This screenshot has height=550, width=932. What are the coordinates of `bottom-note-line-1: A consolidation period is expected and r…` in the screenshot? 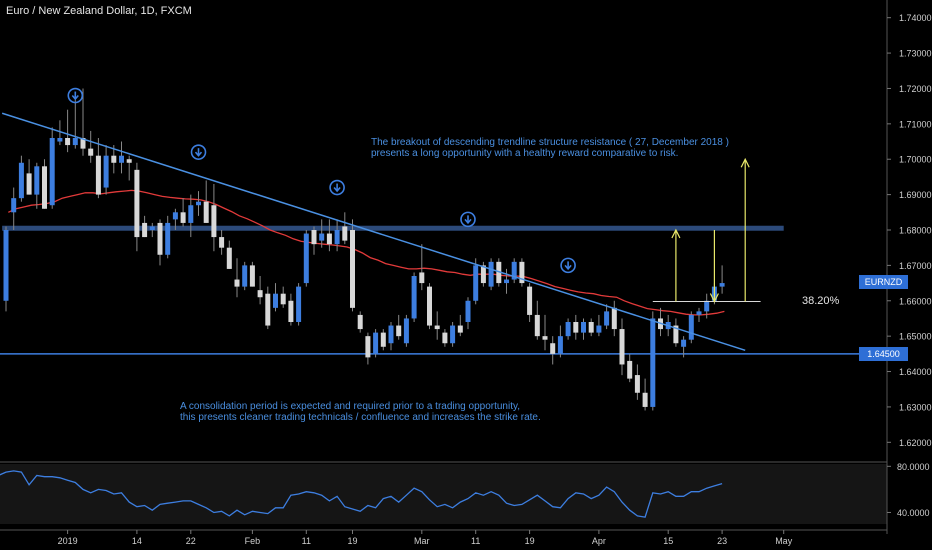 It's located at (350, 406).